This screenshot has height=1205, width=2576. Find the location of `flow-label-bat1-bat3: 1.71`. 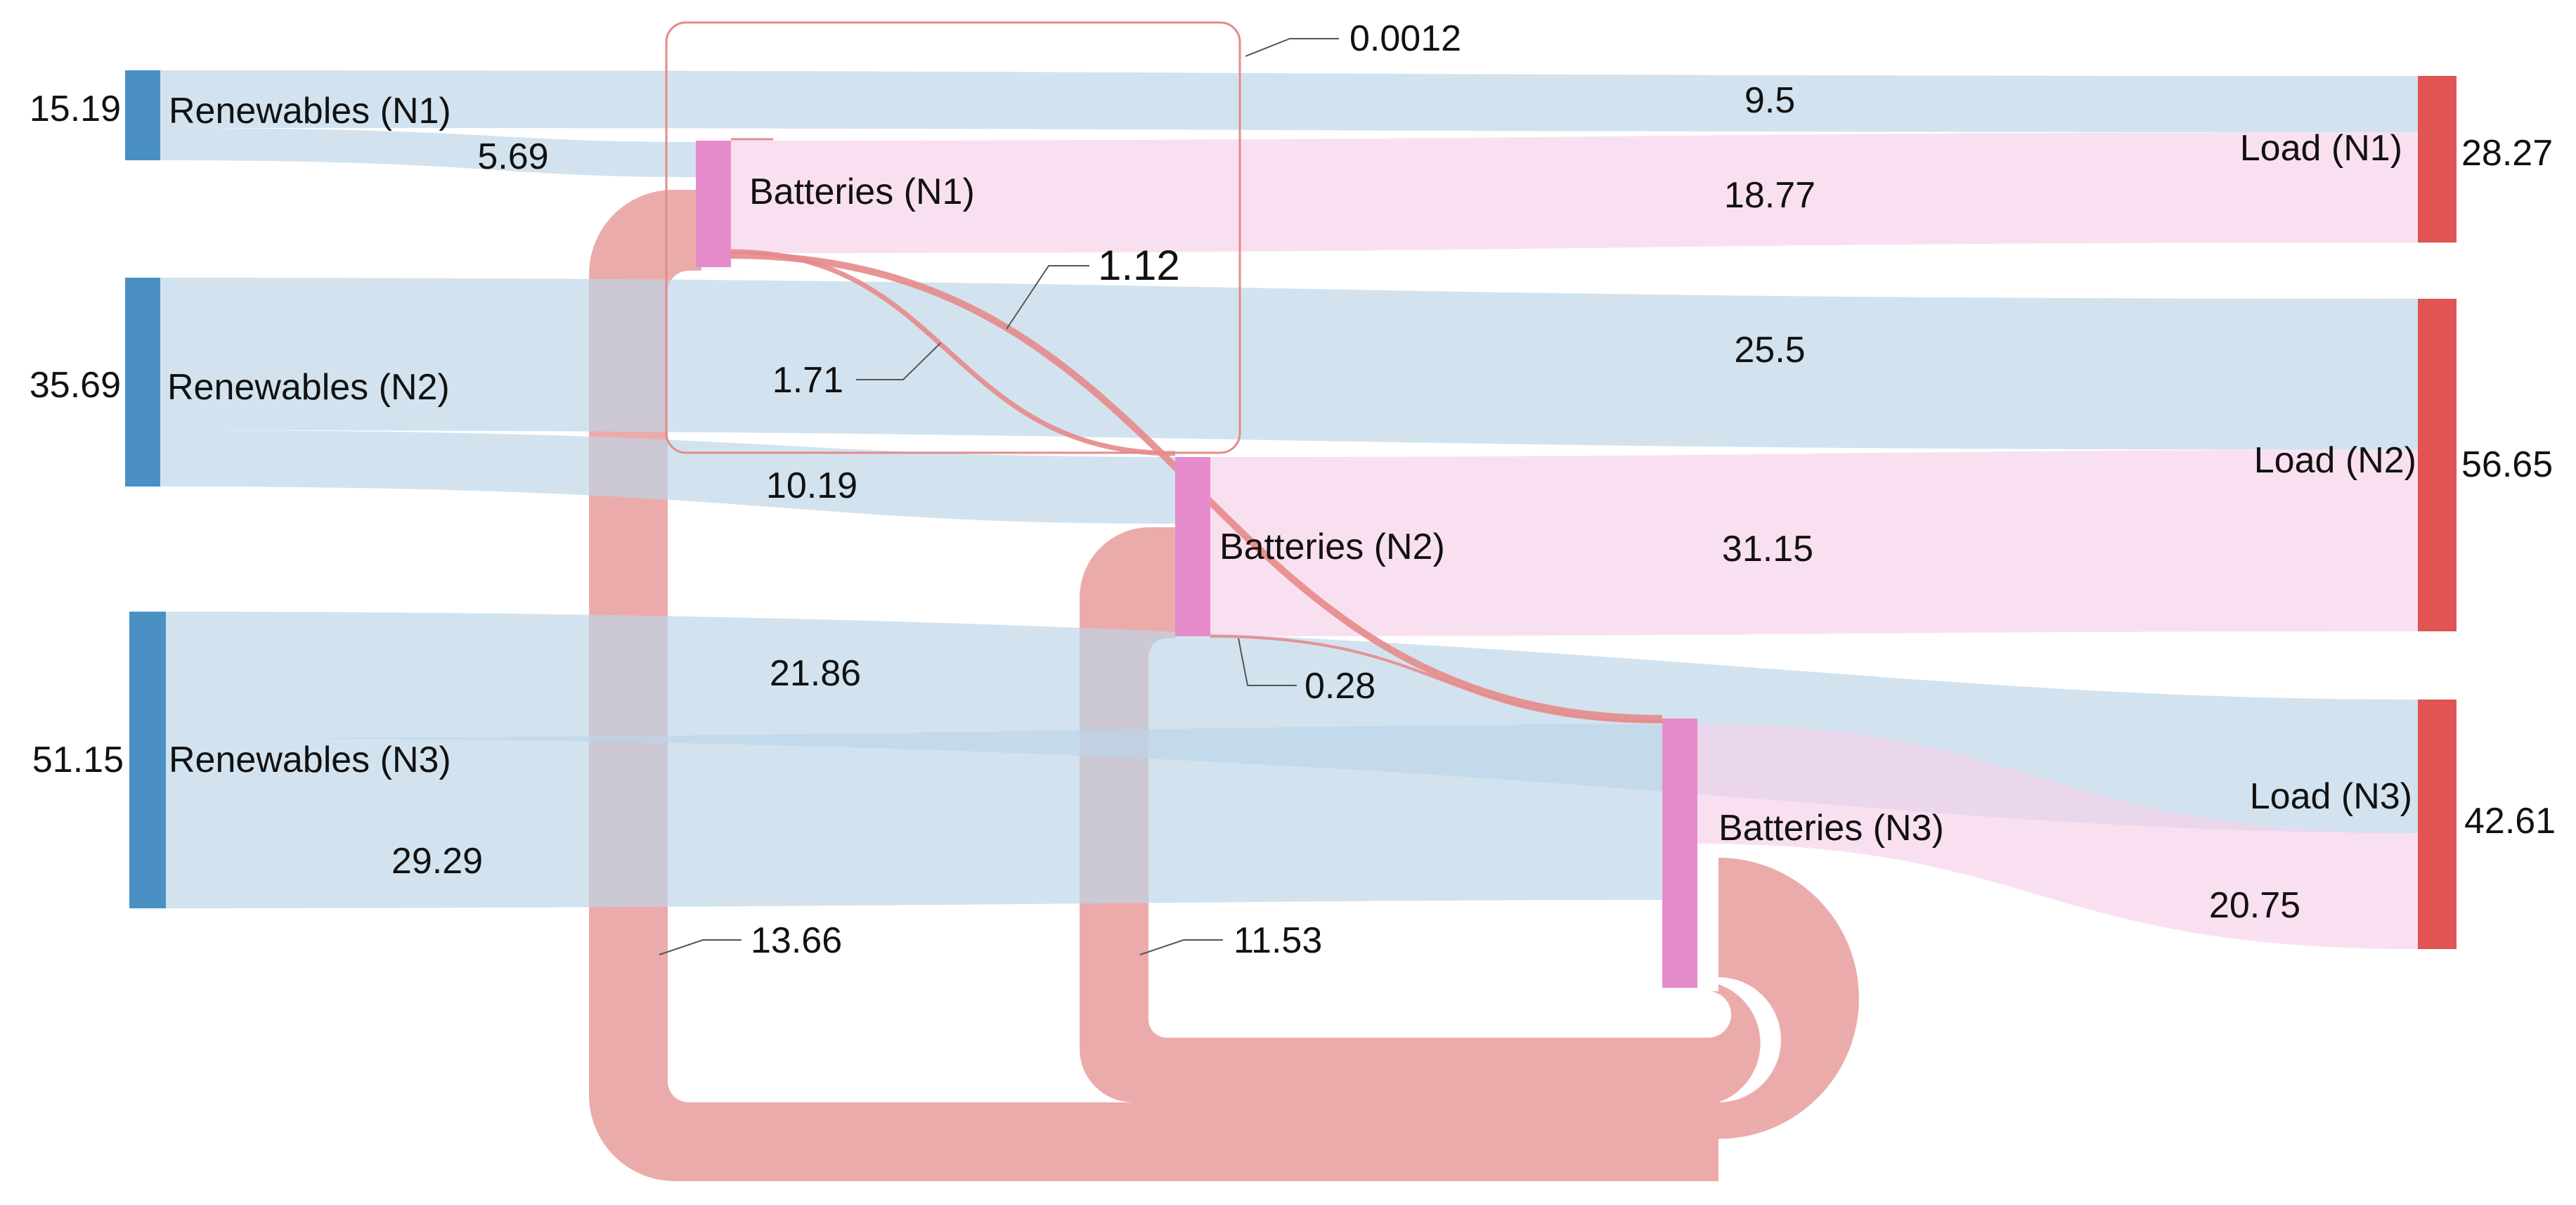

flow-label-bat1-bat3: 1.71 is located at coordinates (807, 381).